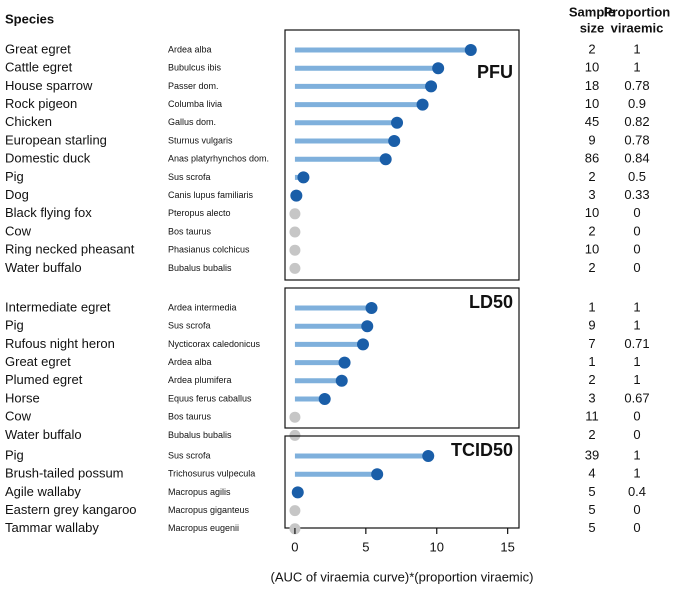 This screenshot has height=590, width=677. I want to click on scientific-name: Canis lupus familiaris, so click(211, 195).